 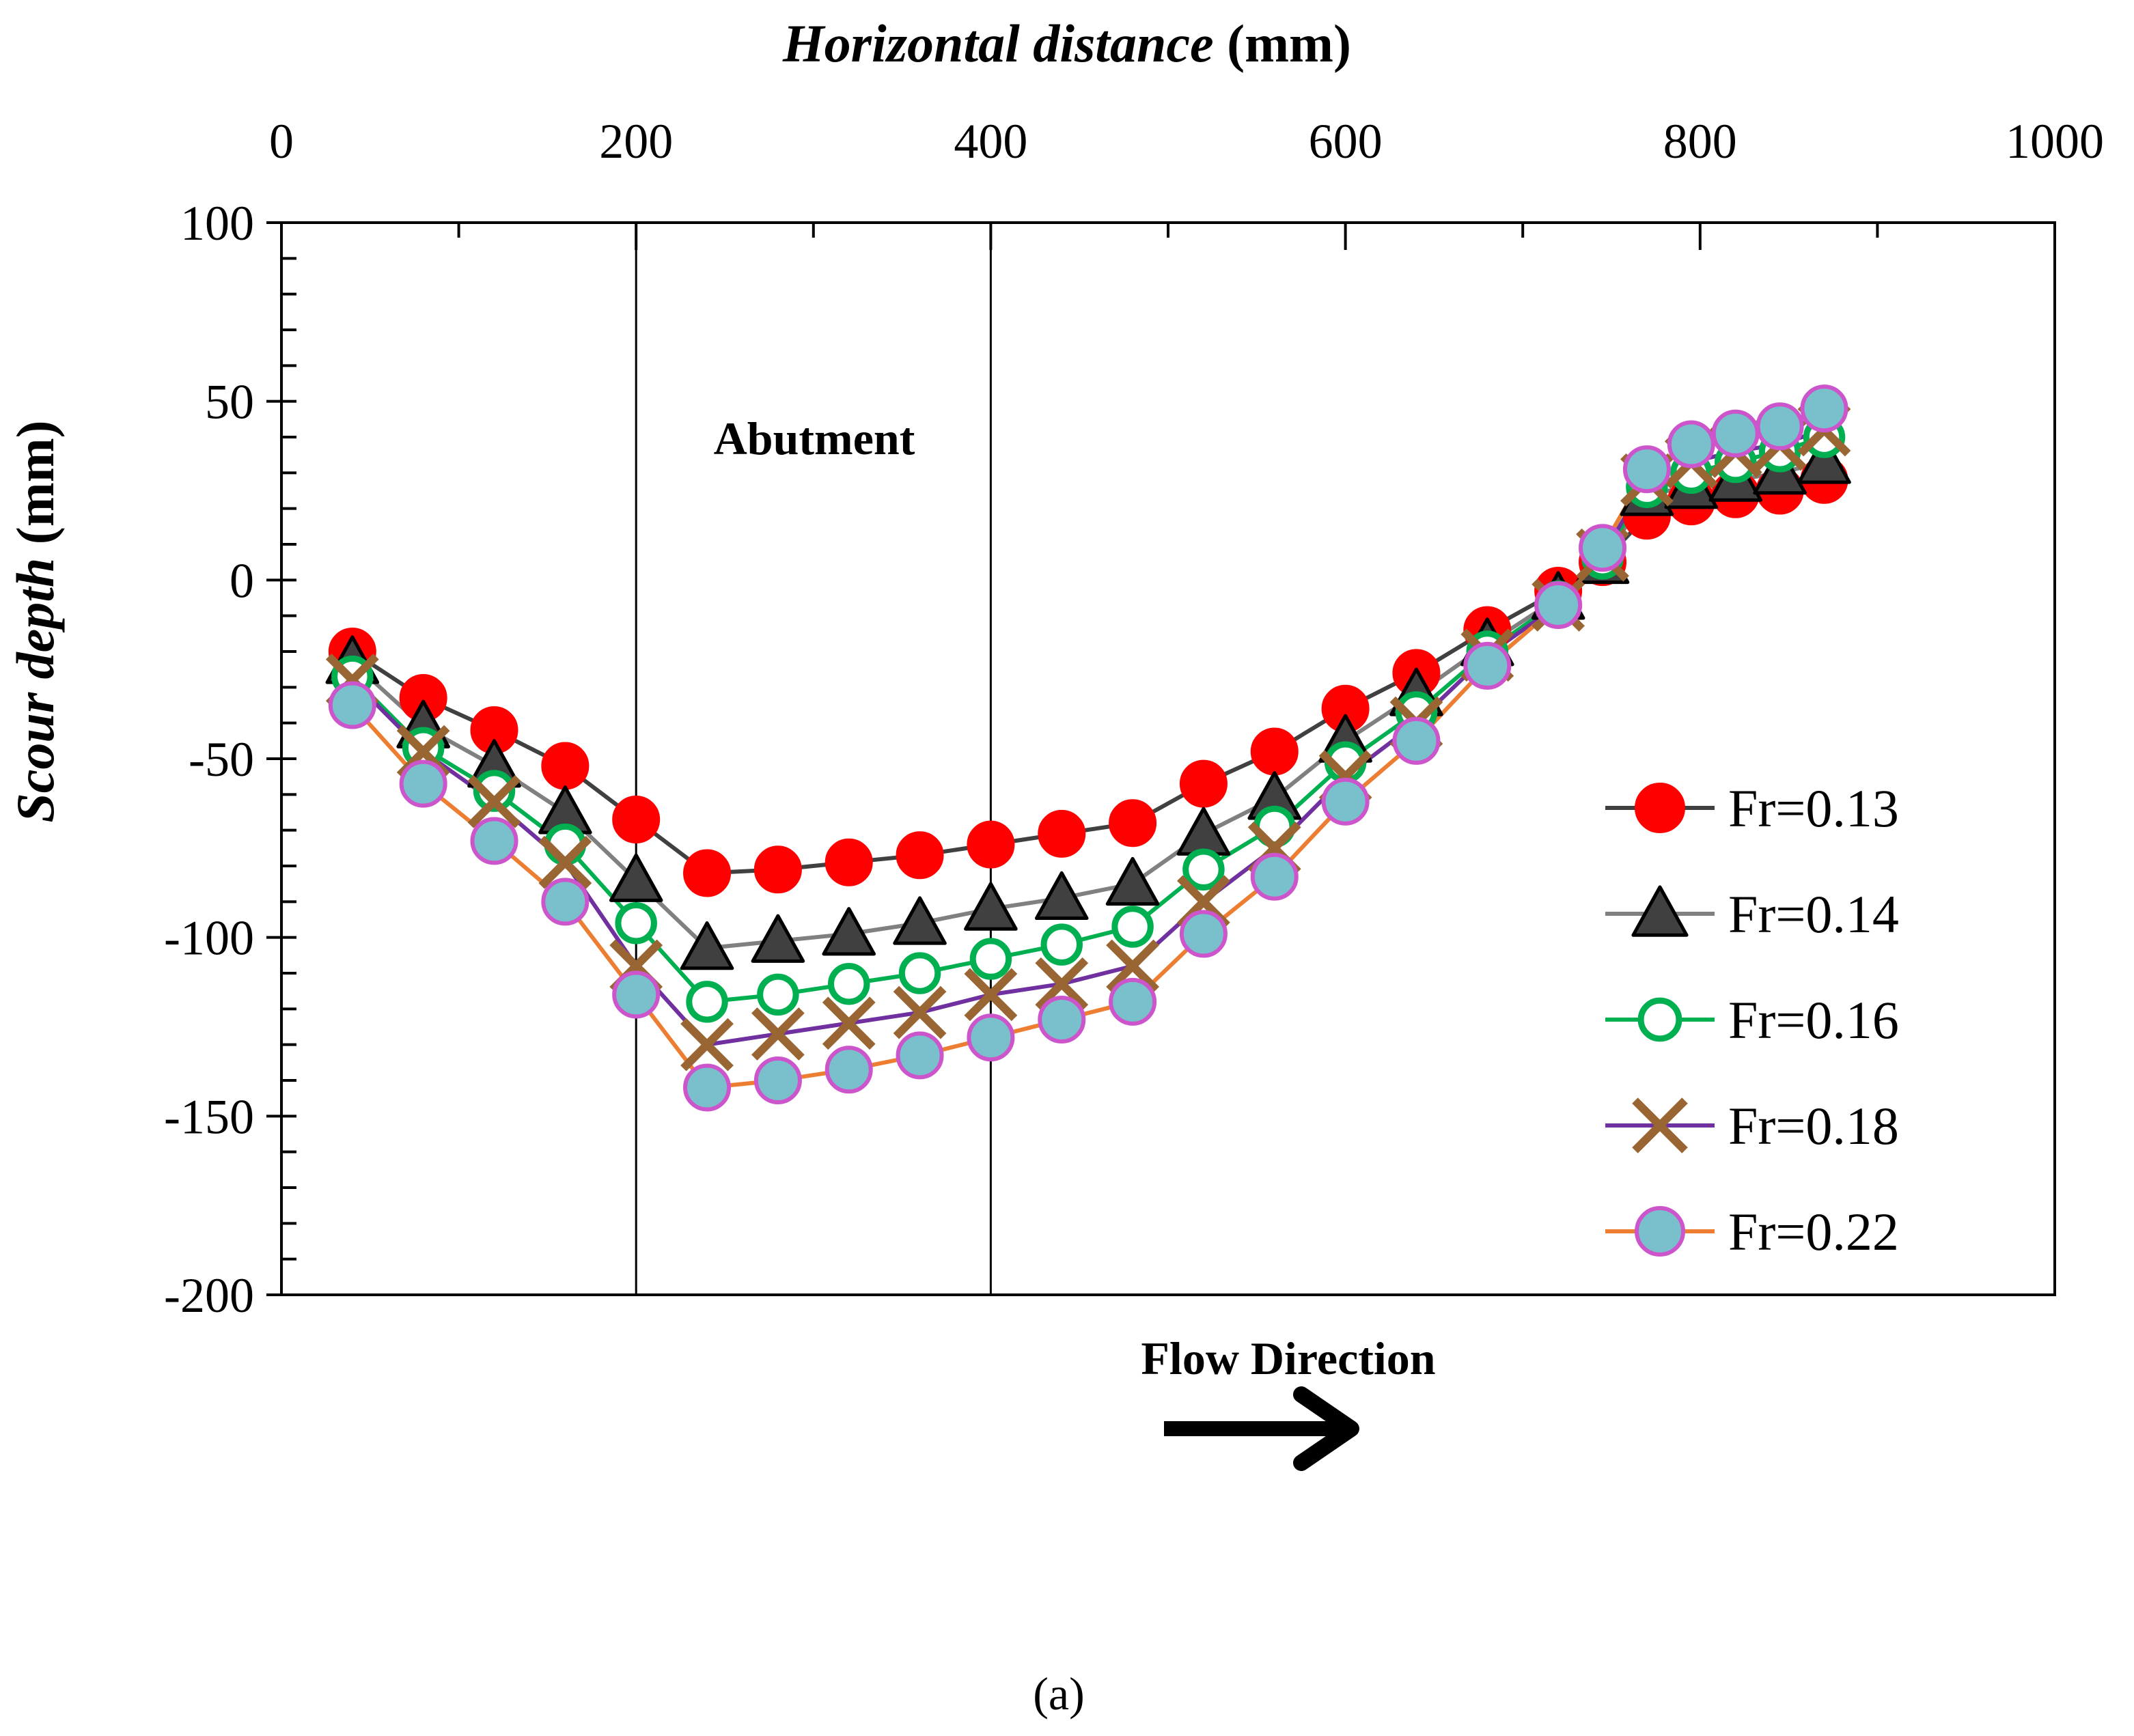 I want to click on data-point-s4-p3, so click(x=565, y=902).